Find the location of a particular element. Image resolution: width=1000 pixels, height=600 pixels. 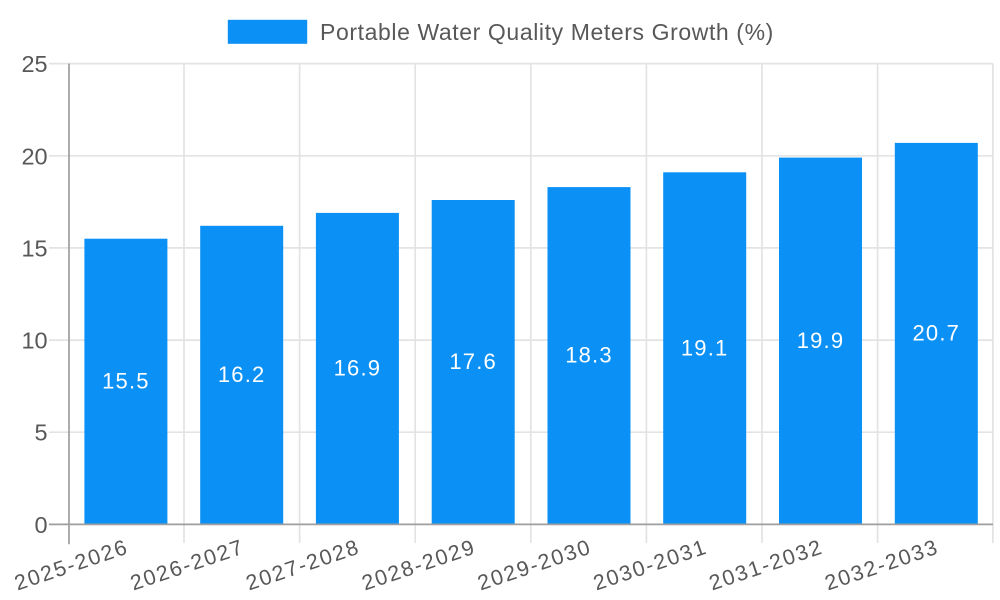

svg-text: 20 is located at coordinates (34, 156).